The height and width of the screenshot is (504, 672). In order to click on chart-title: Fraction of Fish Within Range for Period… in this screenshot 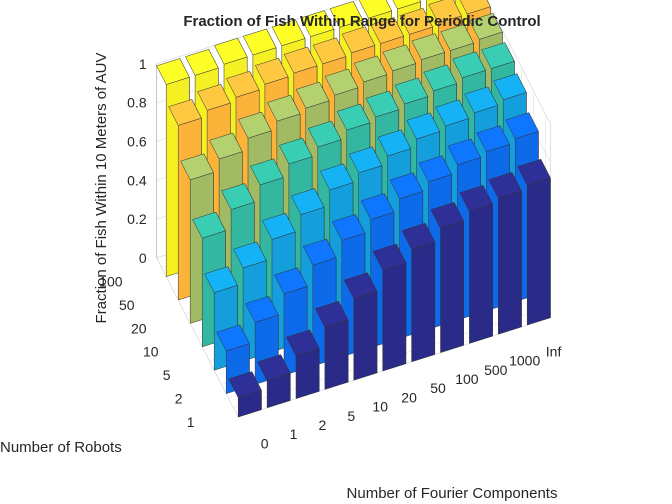, I will do `click(361, 21)`.